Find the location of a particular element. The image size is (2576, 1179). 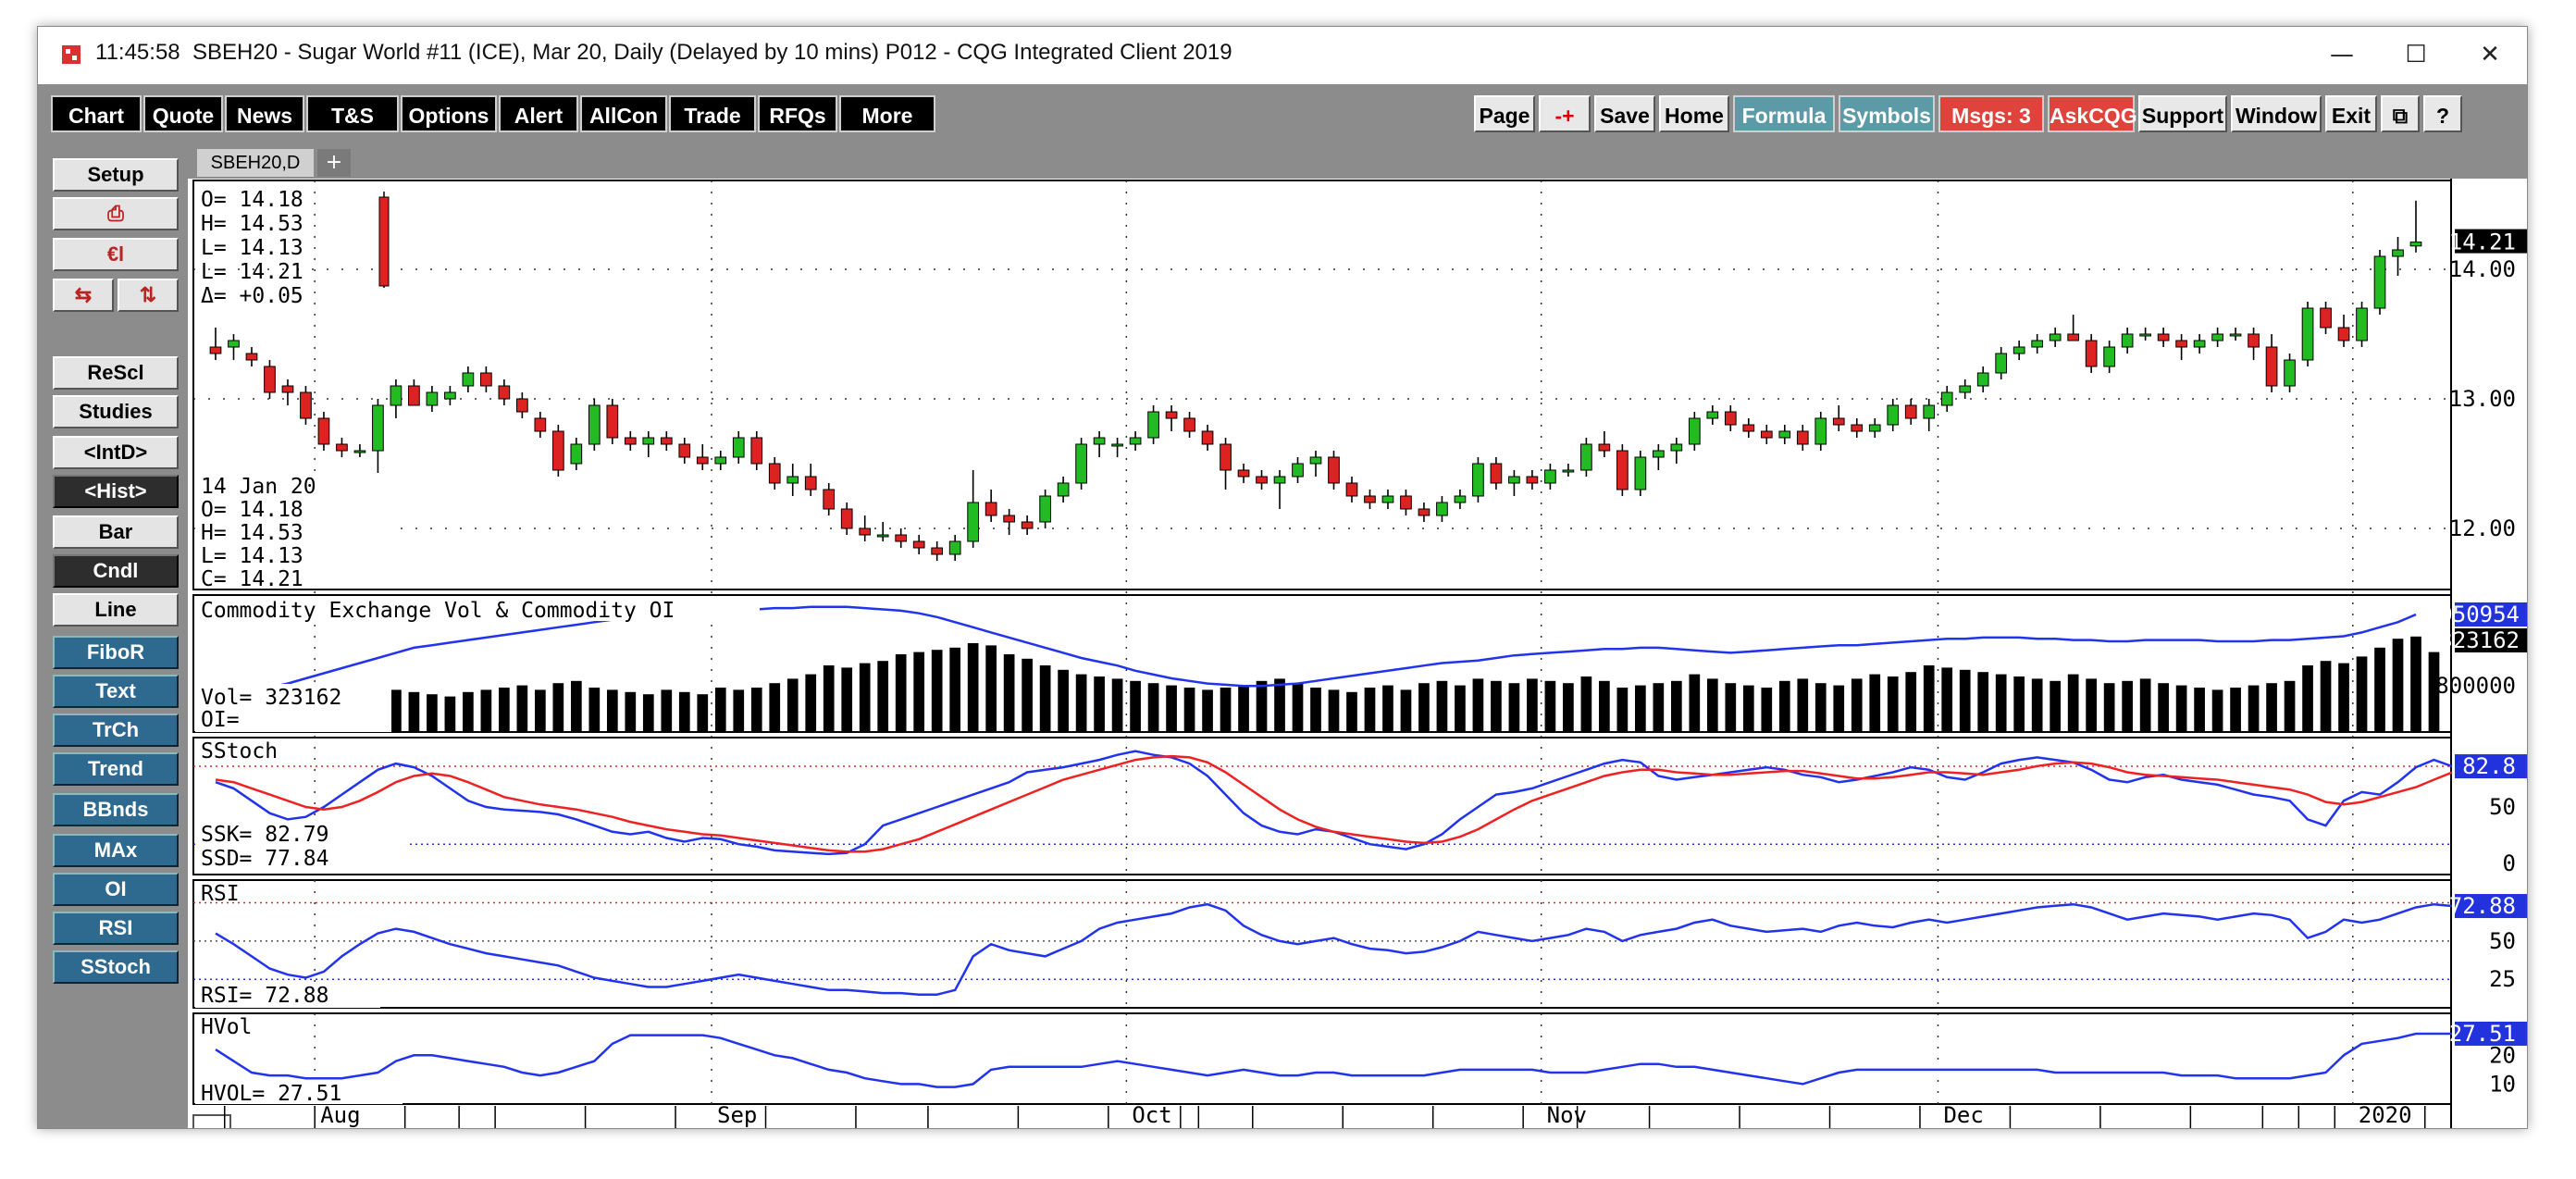

sidebar-line-button: Line is located at coordinates (116, 610).